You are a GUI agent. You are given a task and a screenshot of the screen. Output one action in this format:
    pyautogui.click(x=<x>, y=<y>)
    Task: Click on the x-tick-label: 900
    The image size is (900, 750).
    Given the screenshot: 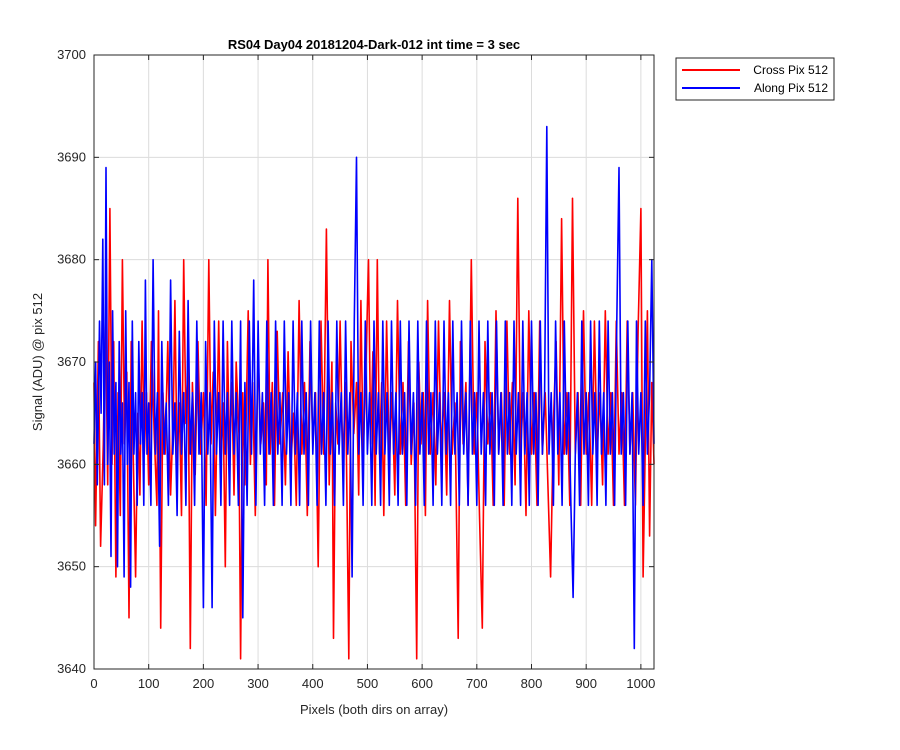 What is the action you would take?
    pyautogui.click(x=586, y=683)
    